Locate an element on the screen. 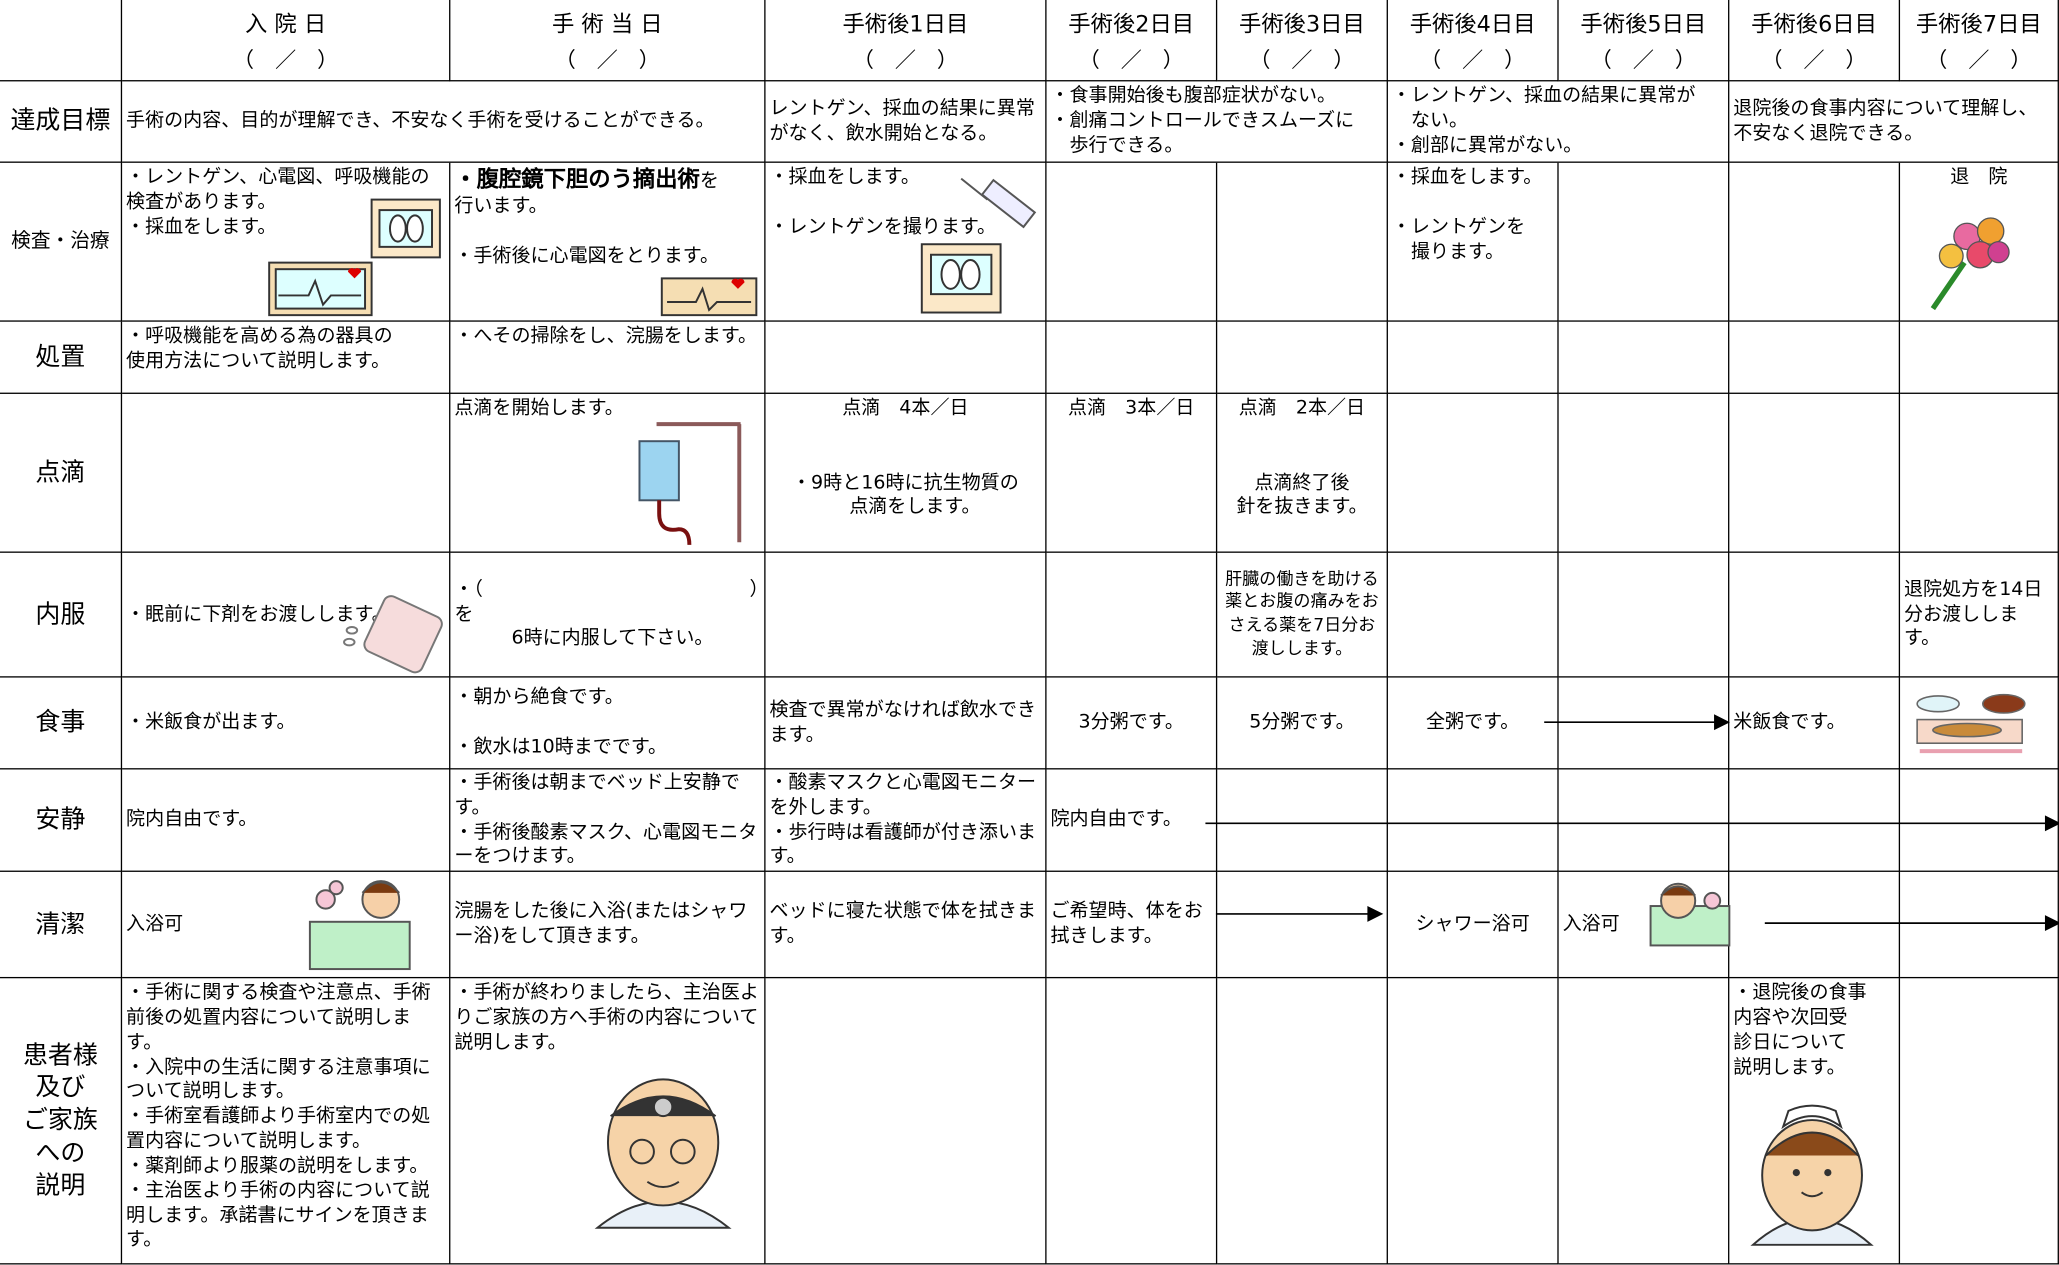  day-label: 手 術 当 日 is located at coordinates (607, 25).